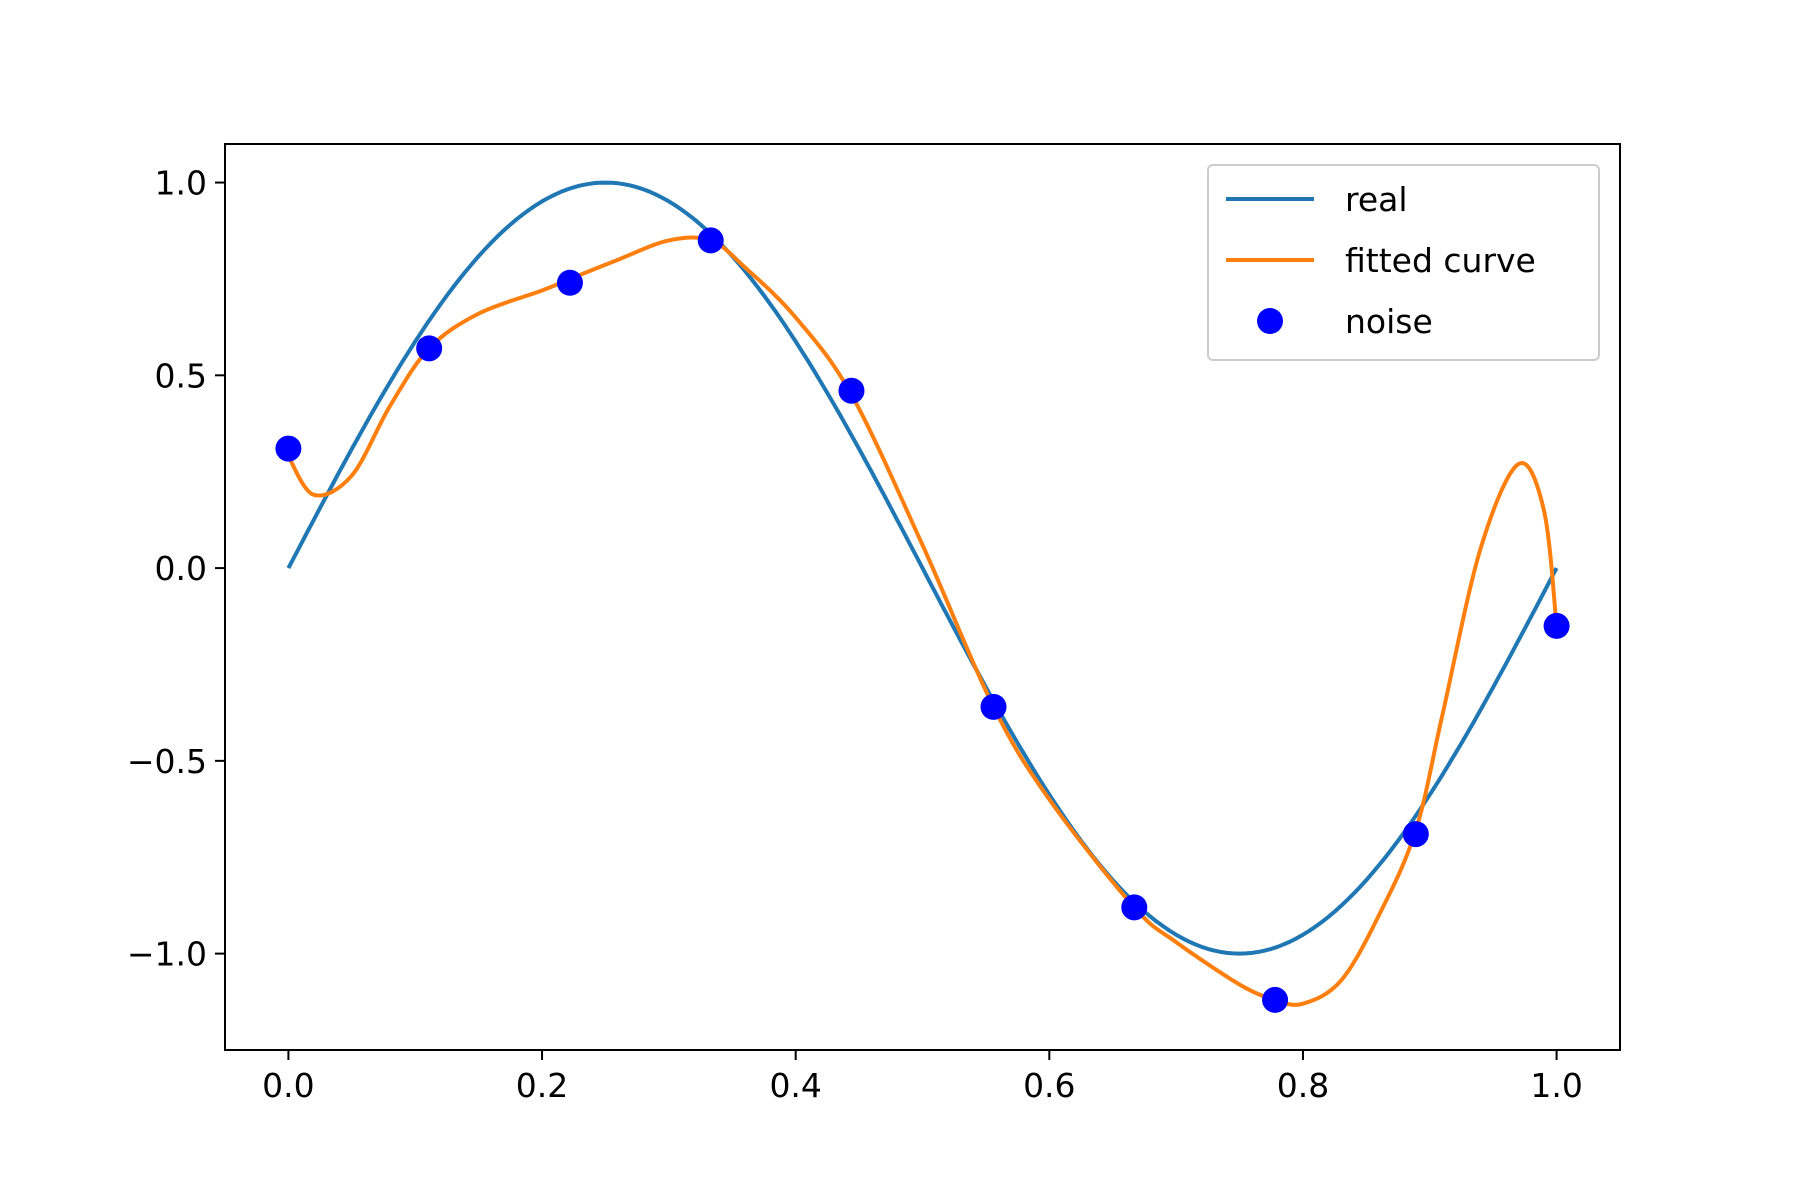  I want to click on x-tick-label: 0.6, so click(1049, 1085).